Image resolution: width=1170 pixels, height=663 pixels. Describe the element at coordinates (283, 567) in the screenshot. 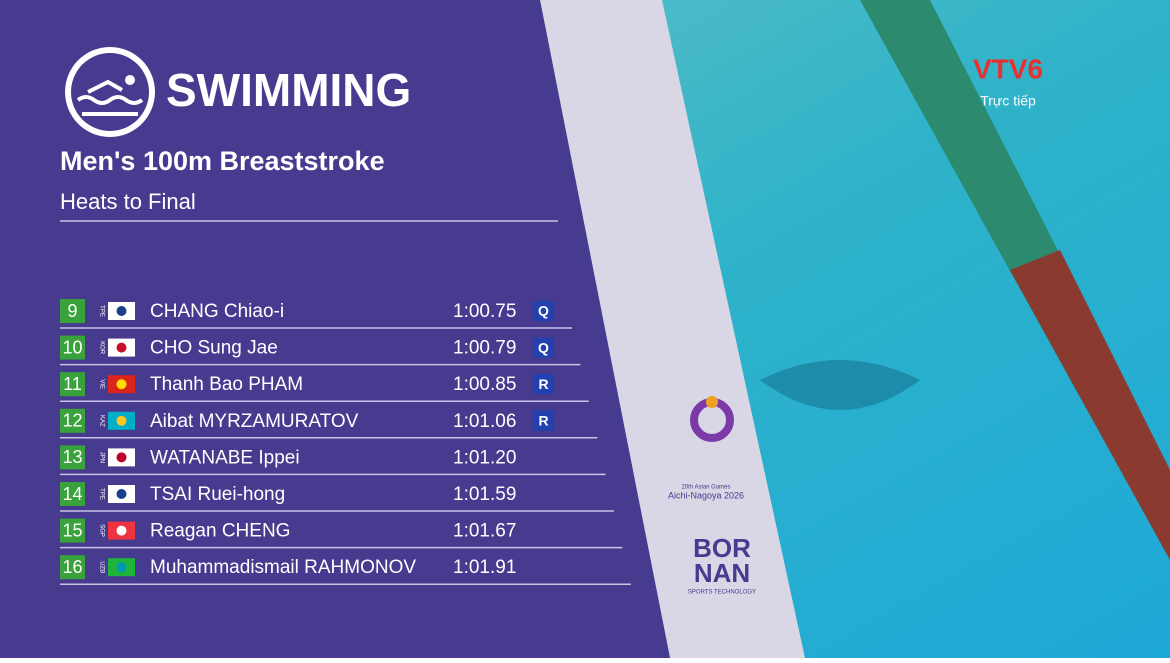

I see `athlete-name: Muhammadismail RAHMONOV` at that location.